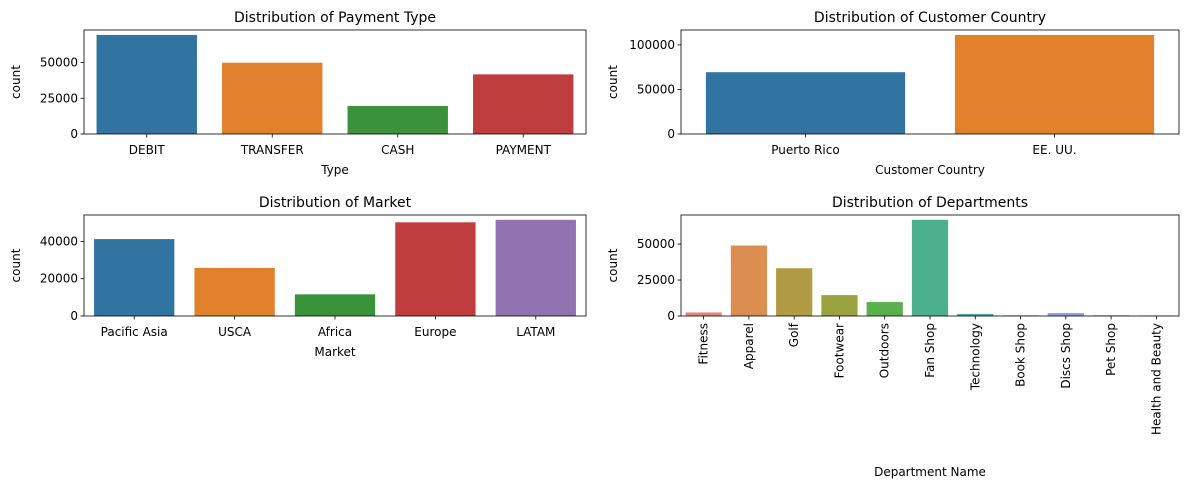 The image size is (1189, 490). Describe the element at coordinates (656, 280) in the screenshot. I see `chart-4-ytick-label-2: 25000` at that location.